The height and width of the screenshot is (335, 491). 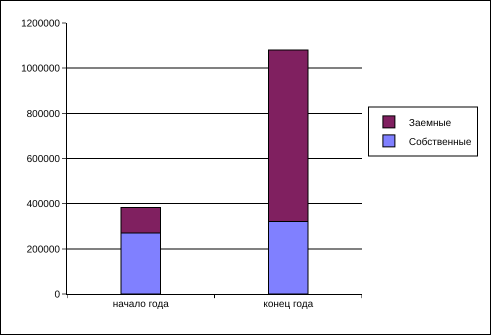 I want to click on y-tick-label: 1200000, so click(x=40, y=24).